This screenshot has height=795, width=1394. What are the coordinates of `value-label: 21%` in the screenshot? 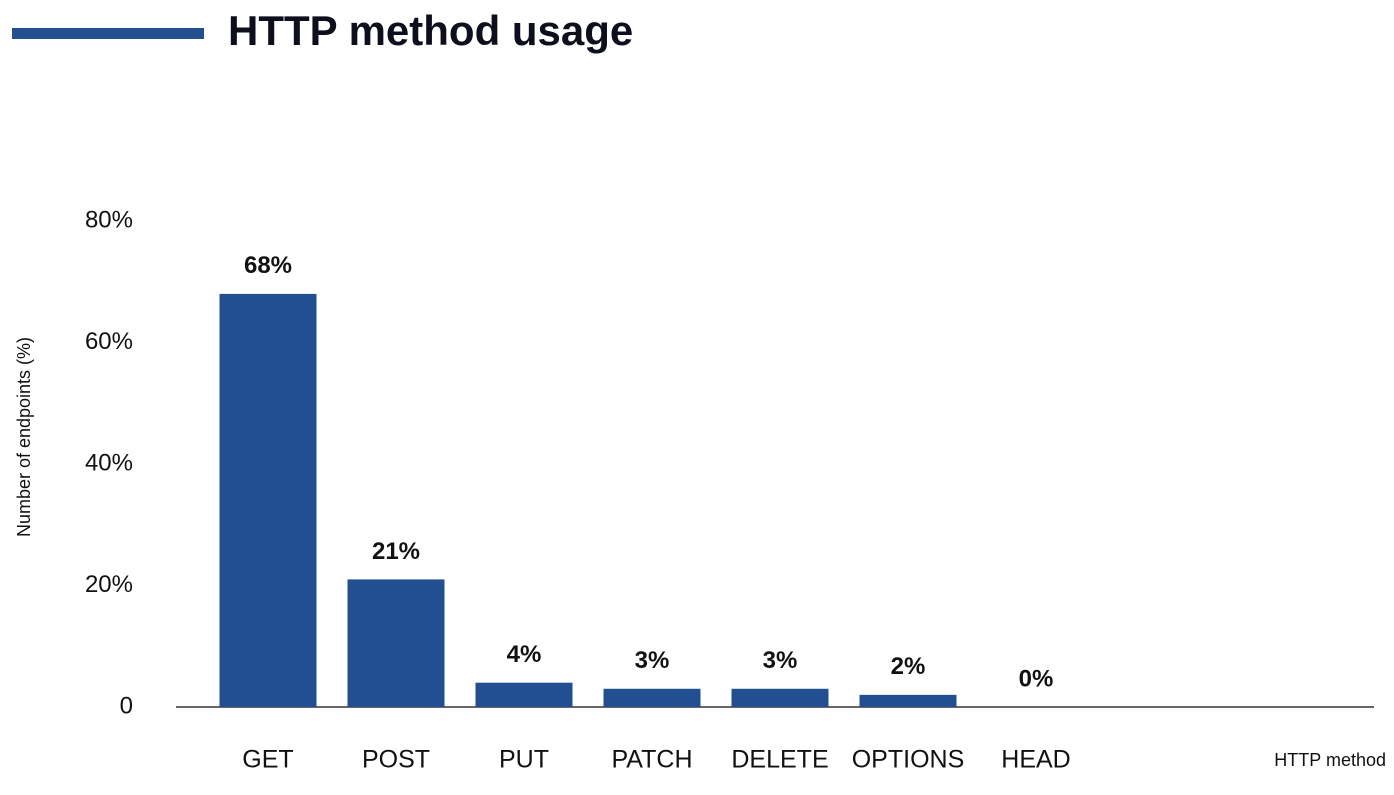 It's located at (396, 551).